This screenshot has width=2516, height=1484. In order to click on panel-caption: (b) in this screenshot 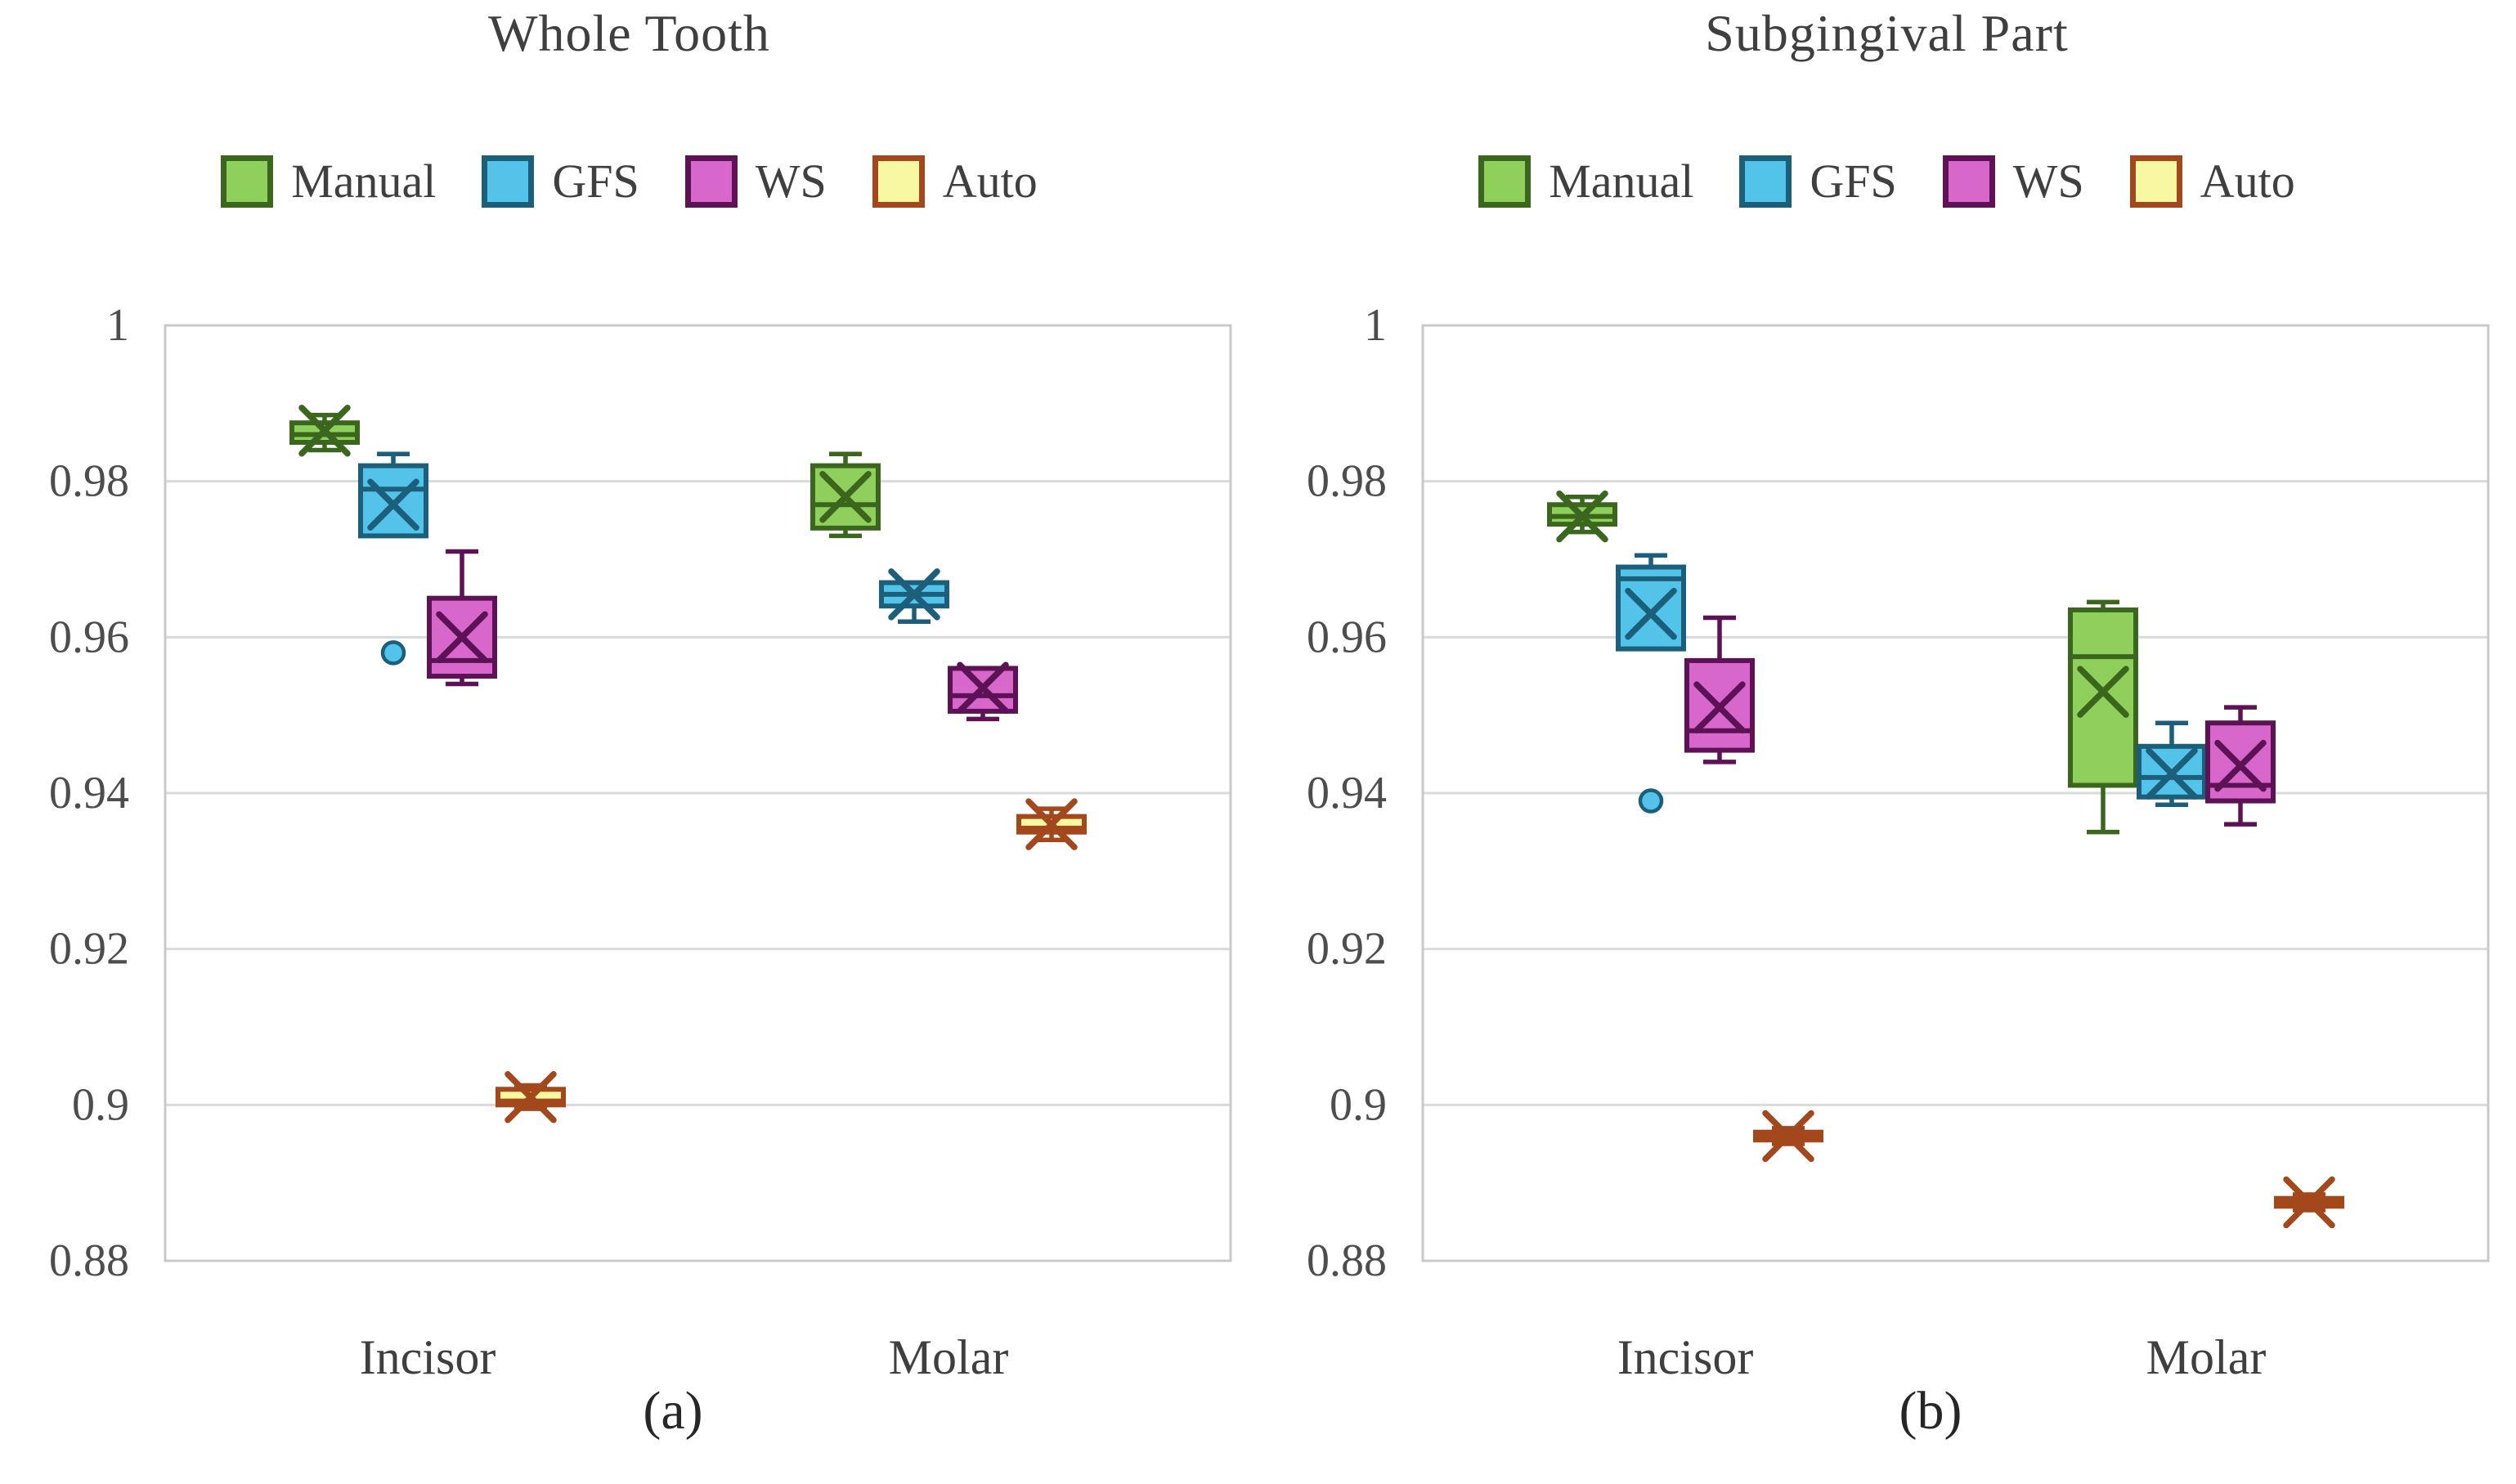, I will do `click(1931, 1411)`.